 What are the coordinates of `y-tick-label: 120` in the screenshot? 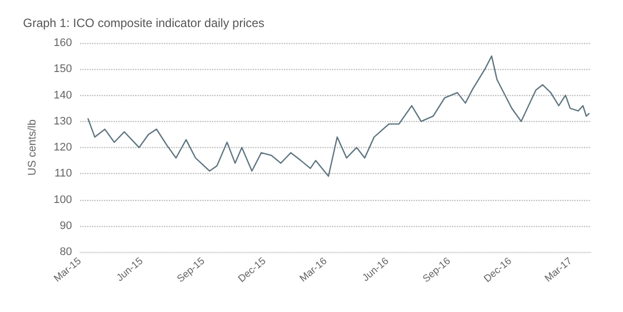 It's located at (63, 148).